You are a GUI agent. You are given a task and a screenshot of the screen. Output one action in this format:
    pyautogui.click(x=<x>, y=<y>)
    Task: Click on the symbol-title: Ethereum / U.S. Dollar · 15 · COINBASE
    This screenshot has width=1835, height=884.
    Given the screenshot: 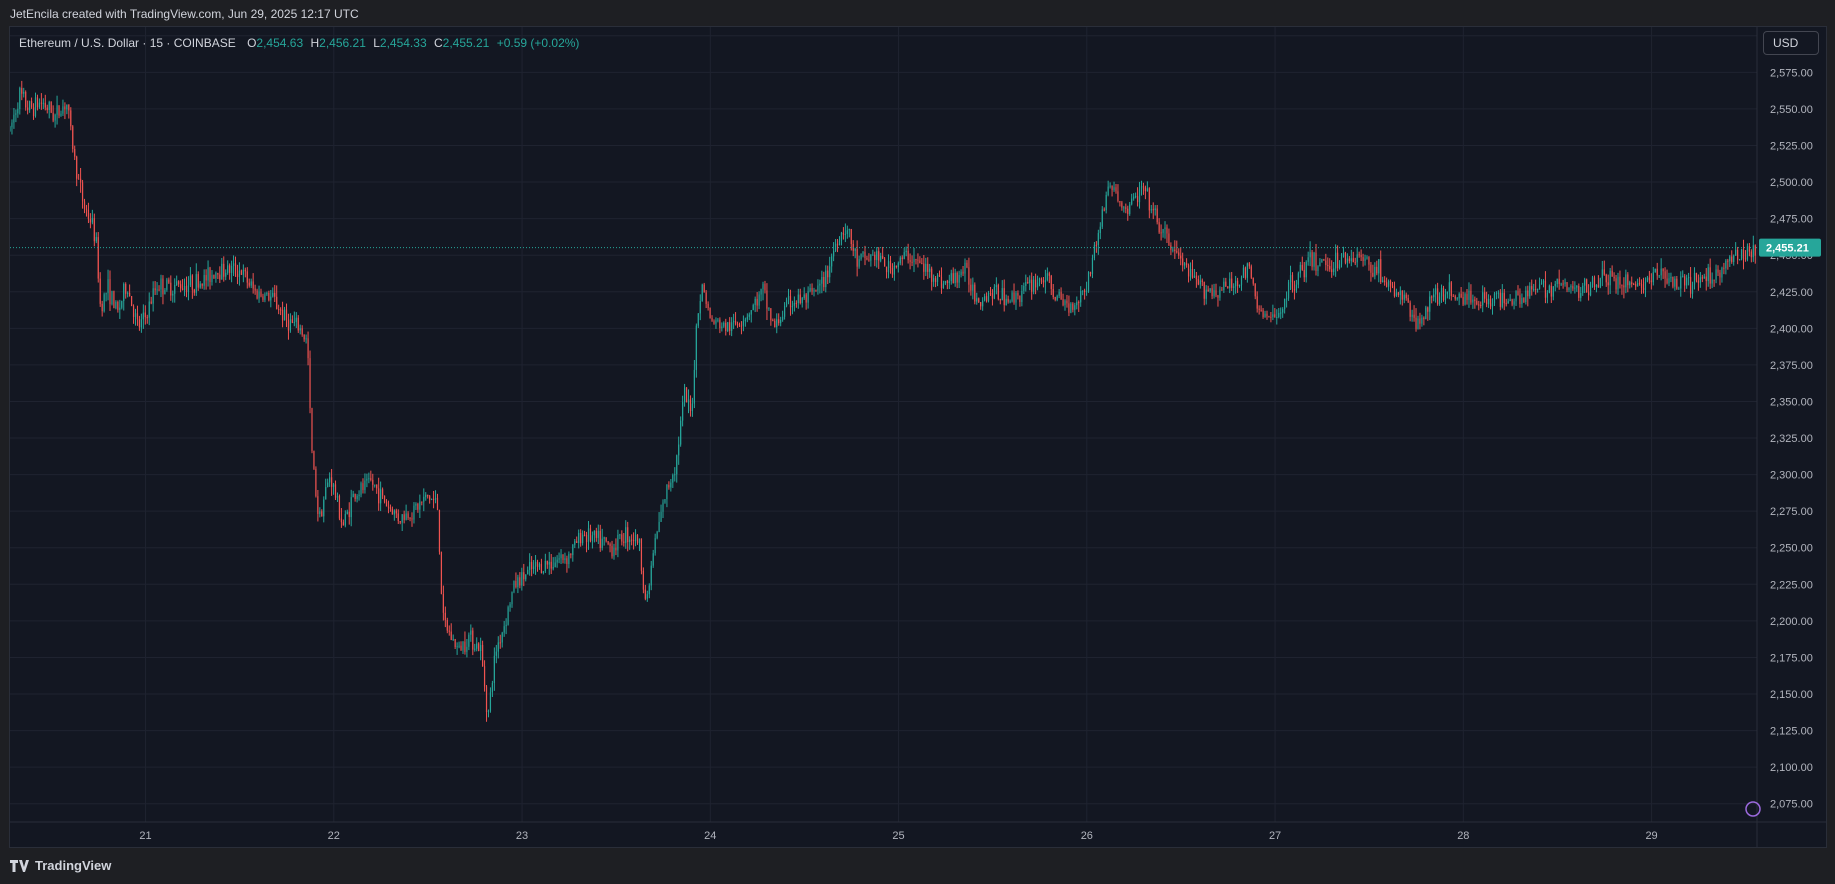 What is the action you would take?
    pyautogui.click(x=127, y=43)
    